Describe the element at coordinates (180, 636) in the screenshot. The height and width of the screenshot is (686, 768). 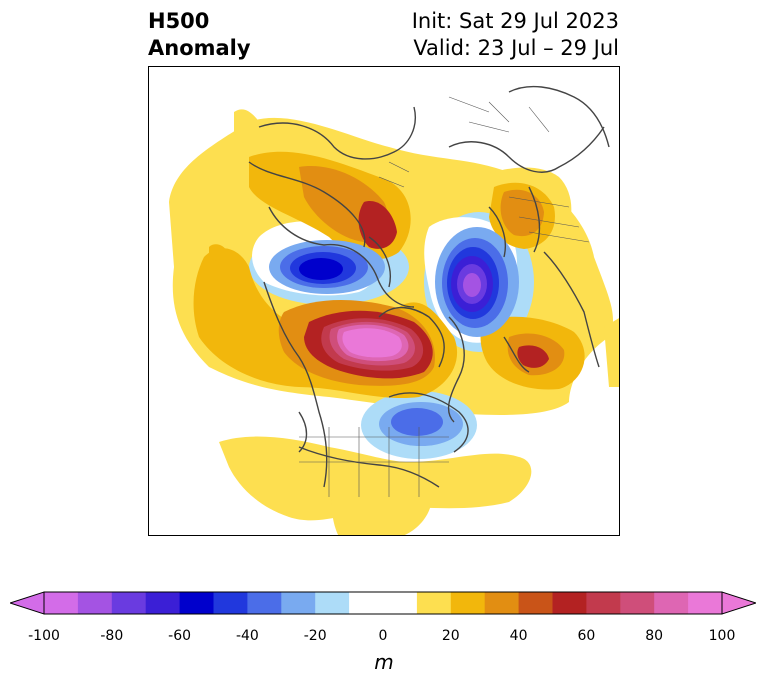
I see `colorbar-tick-label: -60` at that location.